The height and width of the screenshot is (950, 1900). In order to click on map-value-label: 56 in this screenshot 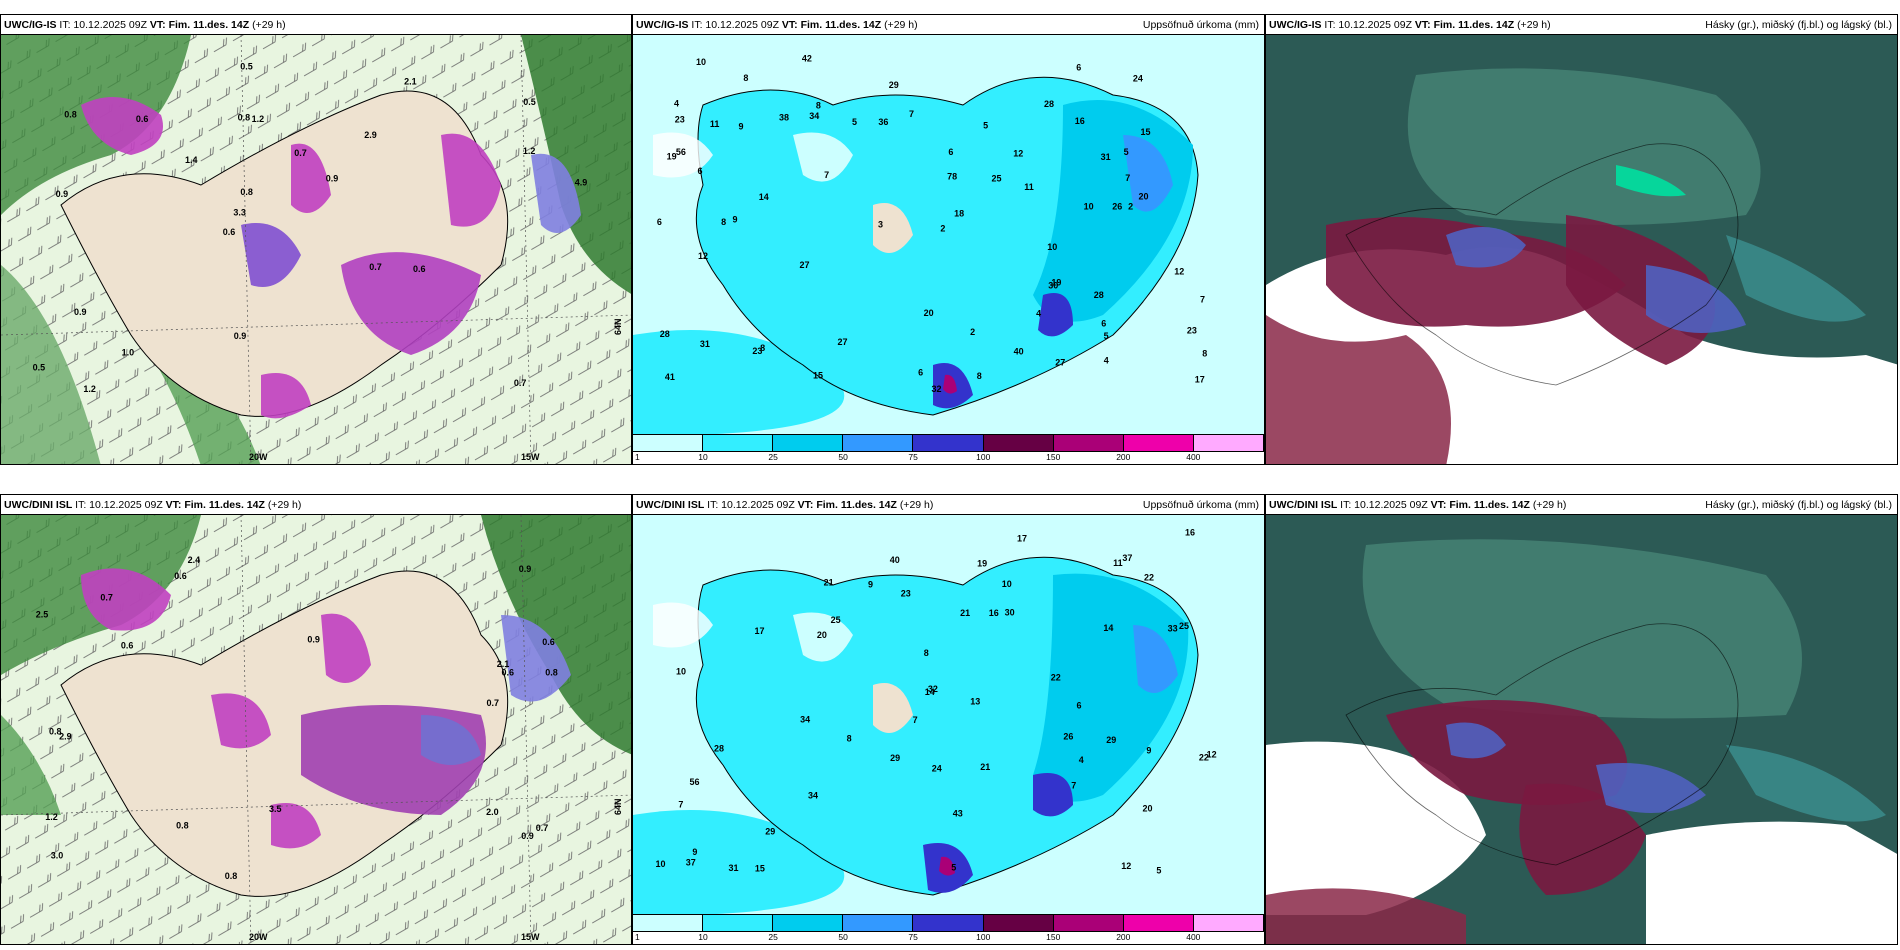, I will do `click(695, 782)`.